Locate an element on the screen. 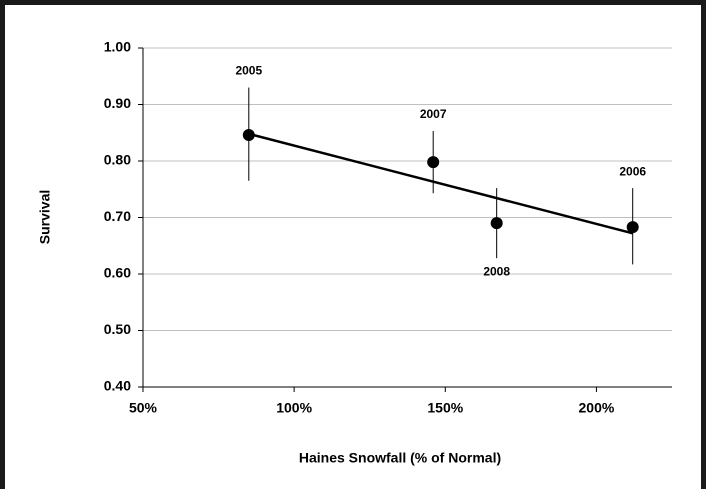 The height and width of the screenshot is (489, 706). point-label: 2006 is located at coordinates (632, 171).